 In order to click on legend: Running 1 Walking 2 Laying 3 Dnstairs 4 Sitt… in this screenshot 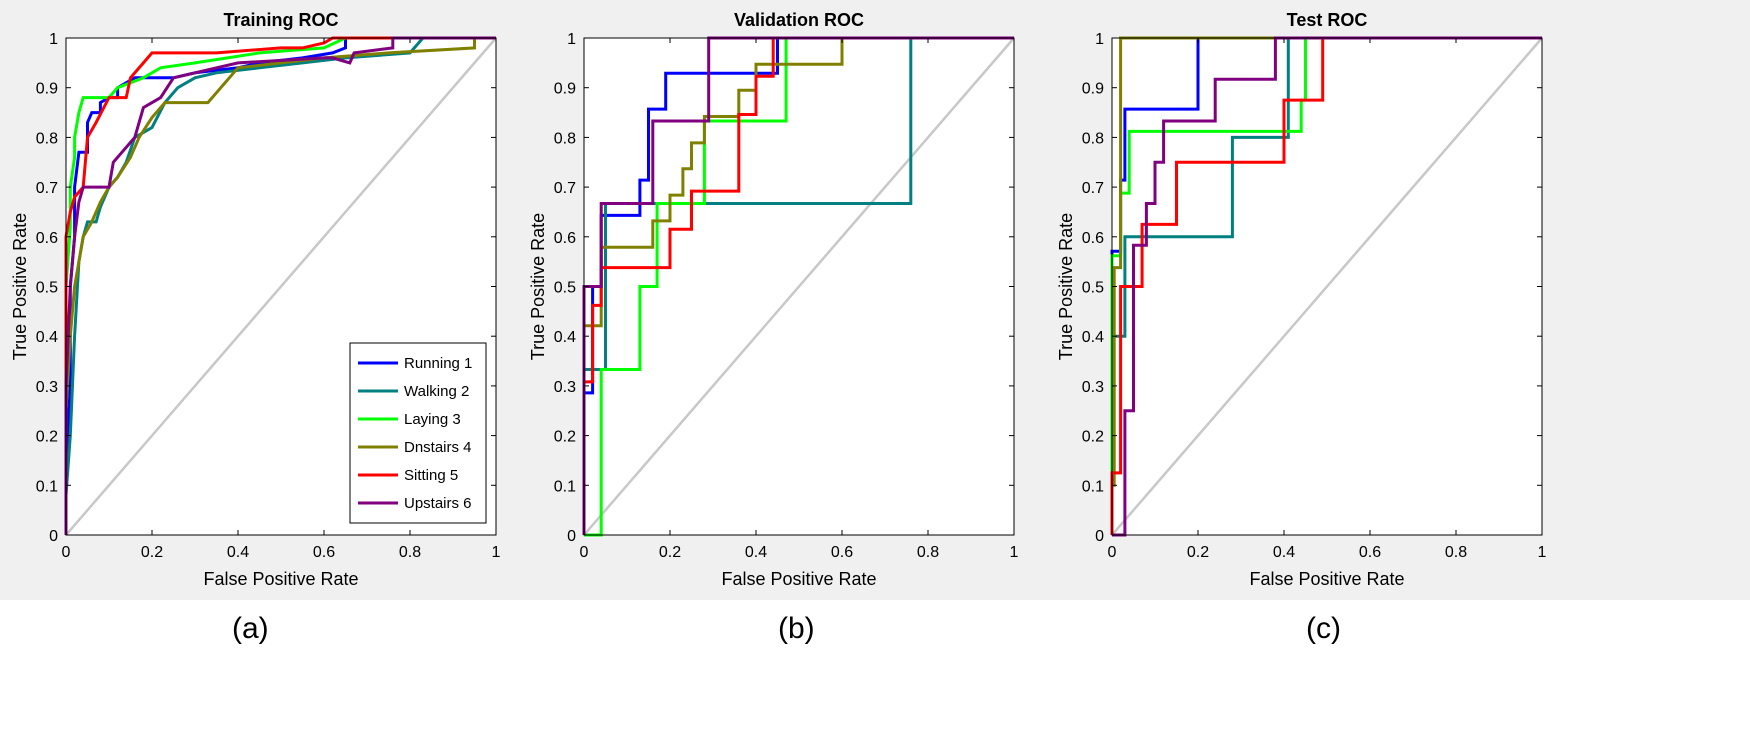, I will do `click(418, 433)`.